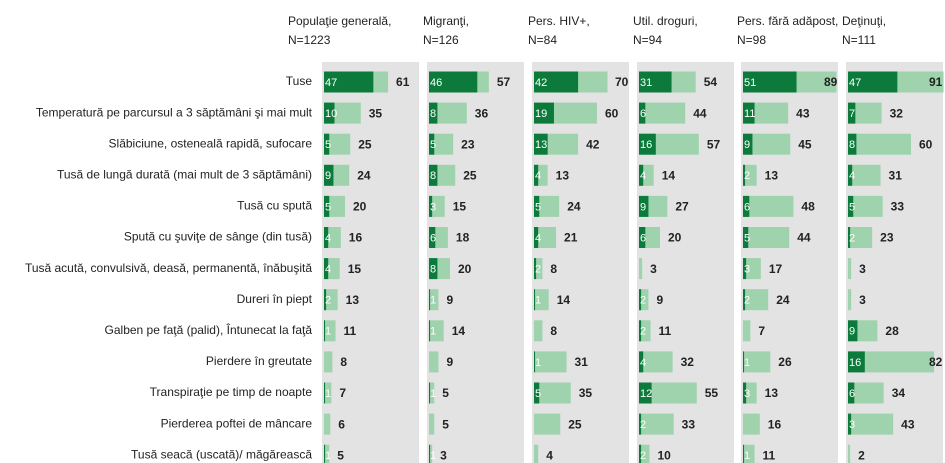 The width and height of the screenshot is (945, 463). Describe the element at coordinates (862, 269) in the screenshot. I see `total-label: 3` at that location.